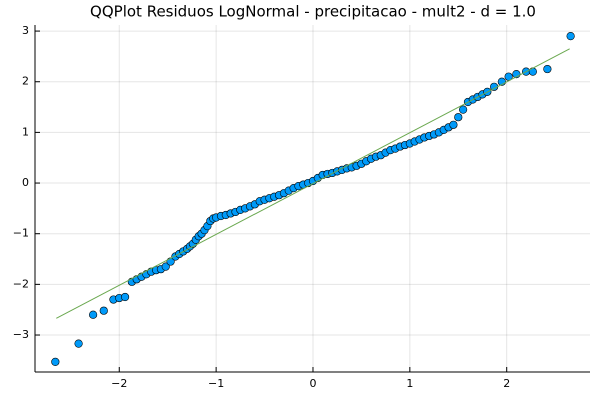  What do you see at coordinates (21, 283) in the screenshot?
I see `y-tick-label: −2` at bounding box center [21, 283].